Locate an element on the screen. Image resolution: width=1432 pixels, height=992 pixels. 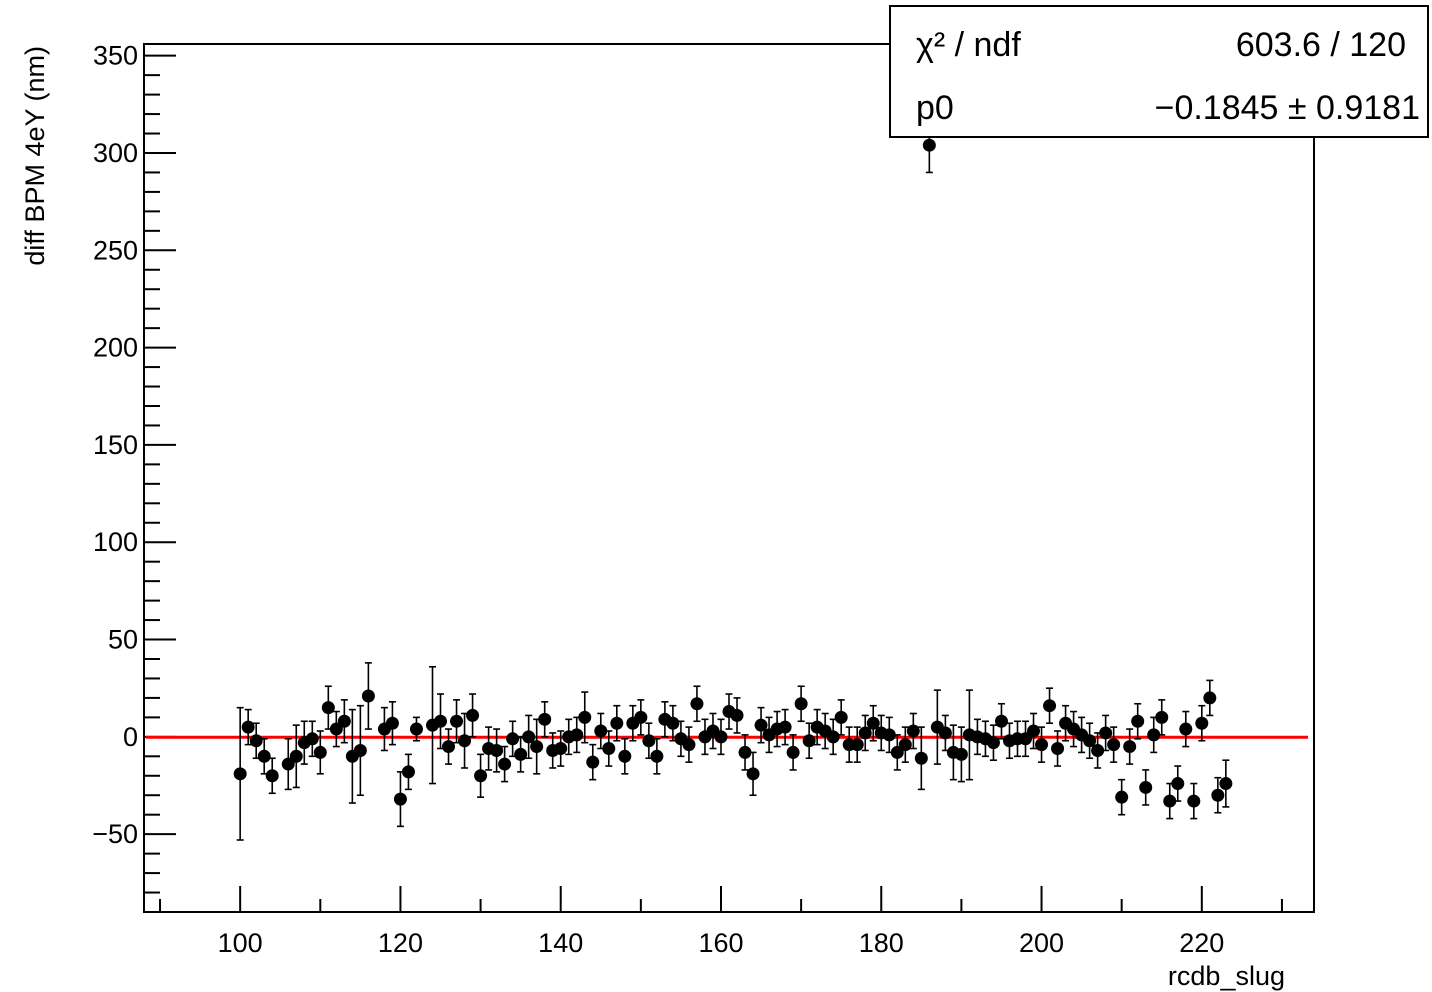
x-tick-label: 200 is located at coordinates (1041, 943).